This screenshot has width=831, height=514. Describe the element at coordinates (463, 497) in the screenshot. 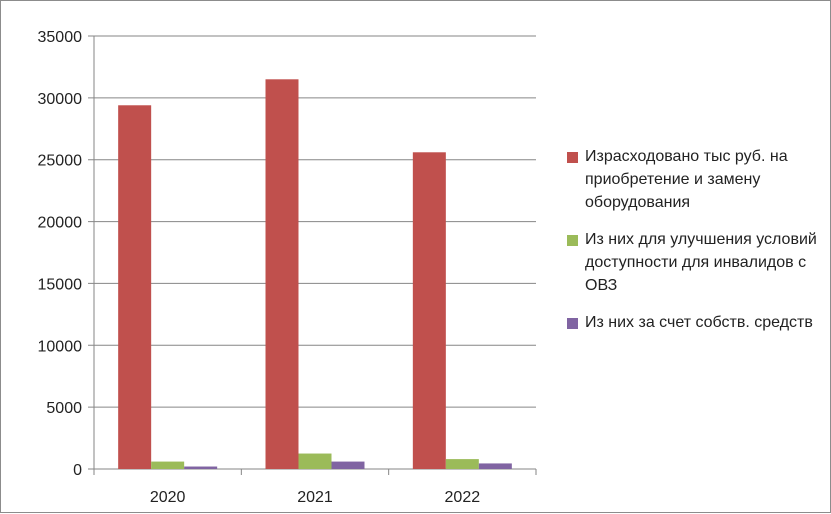

I see `x-tick-label: 2022` at that location.